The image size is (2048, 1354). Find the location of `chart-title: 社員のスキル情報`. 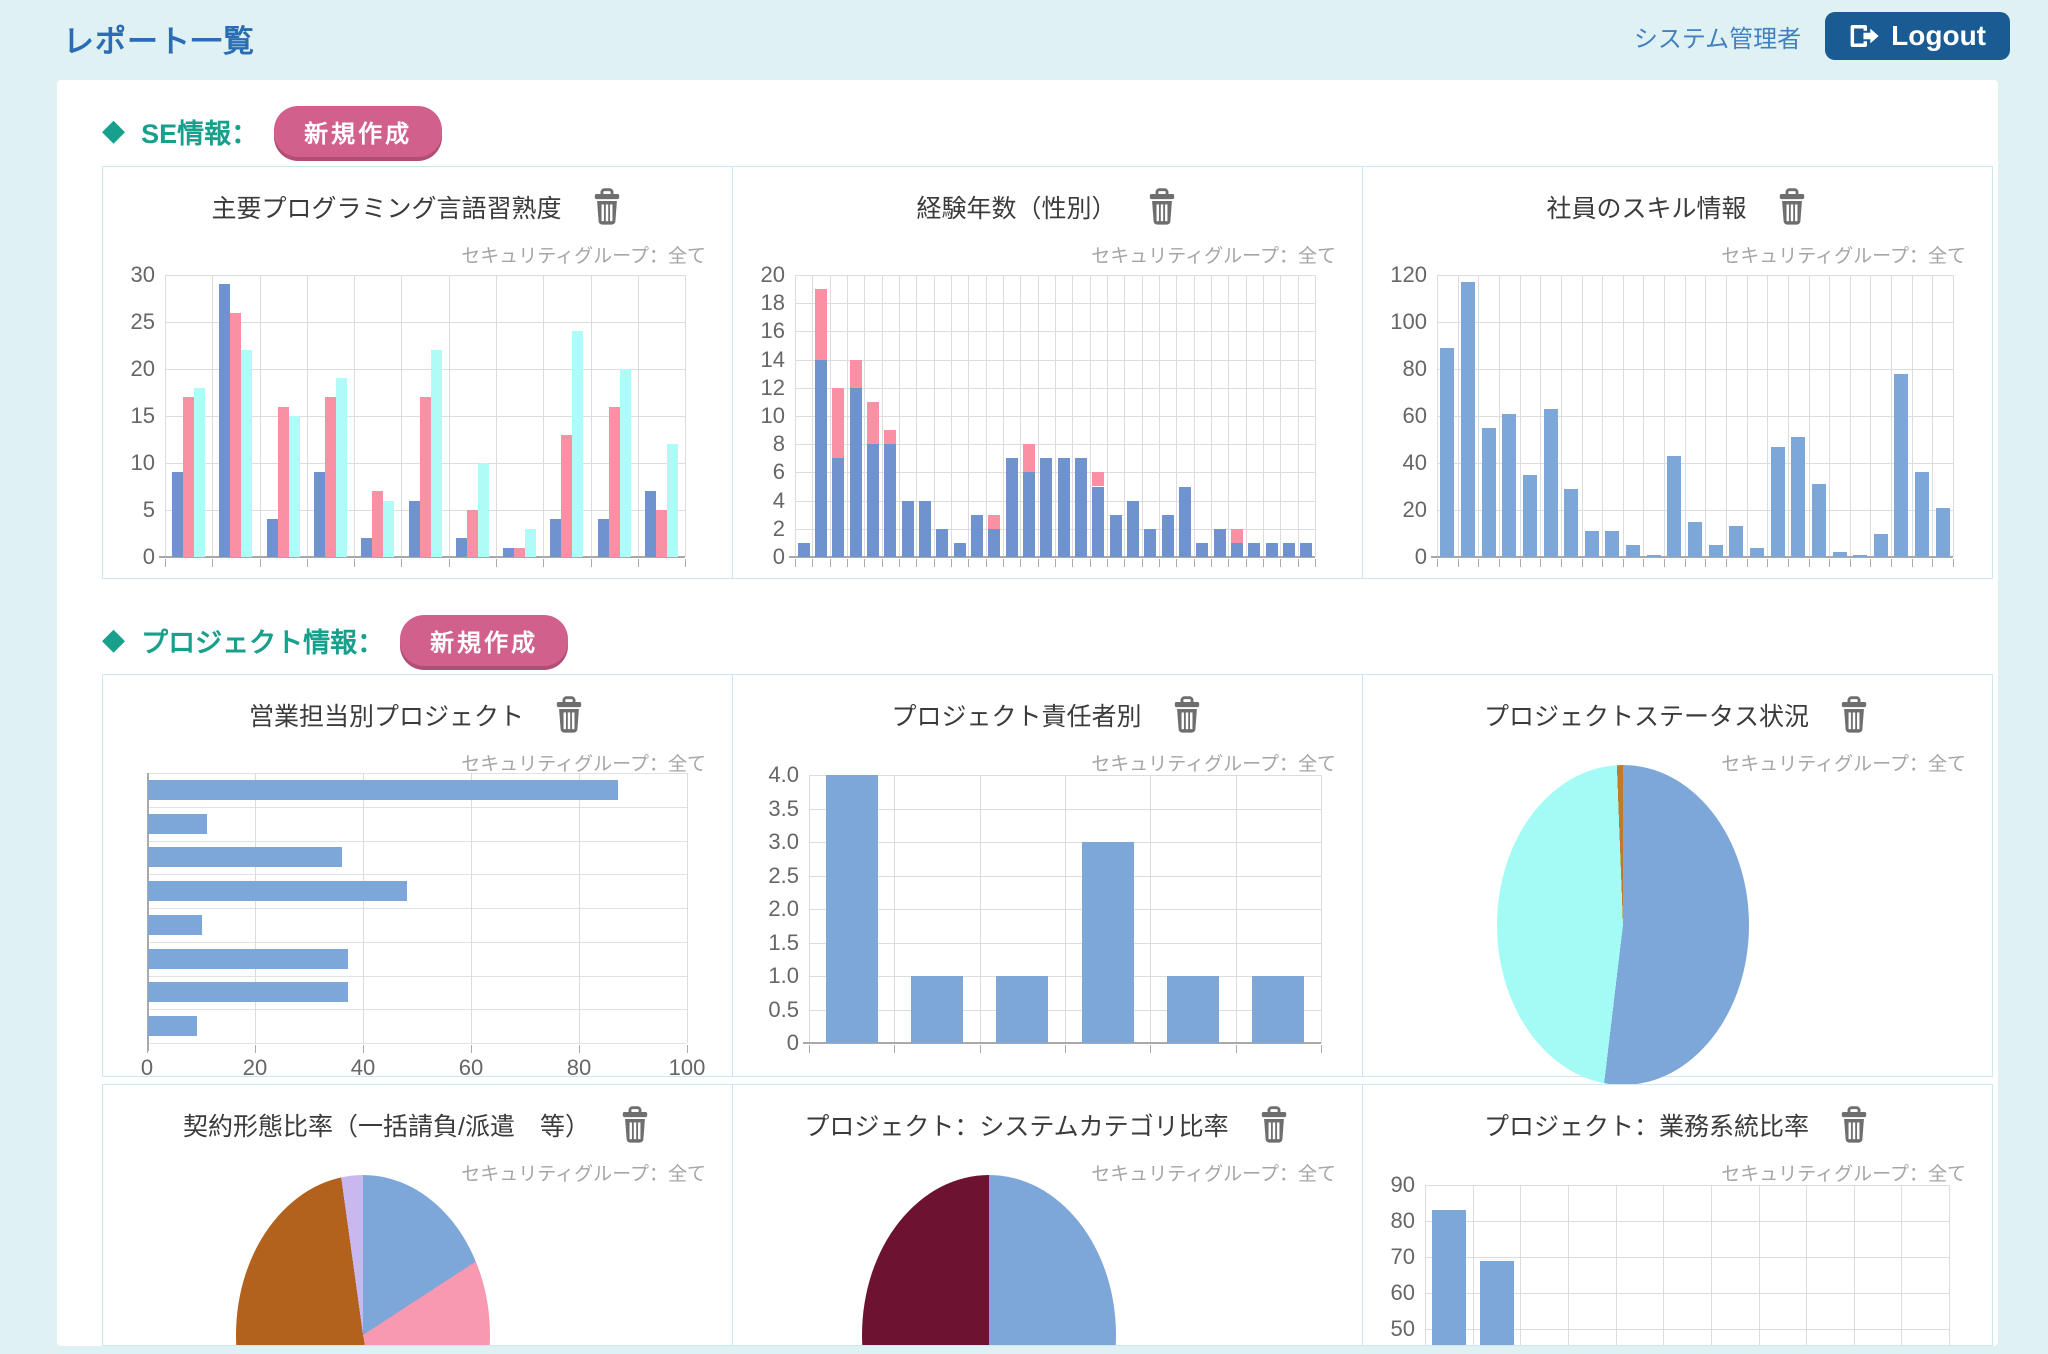

chart-title: 社員のスキル情報 is located at coordinates (1646, 209).